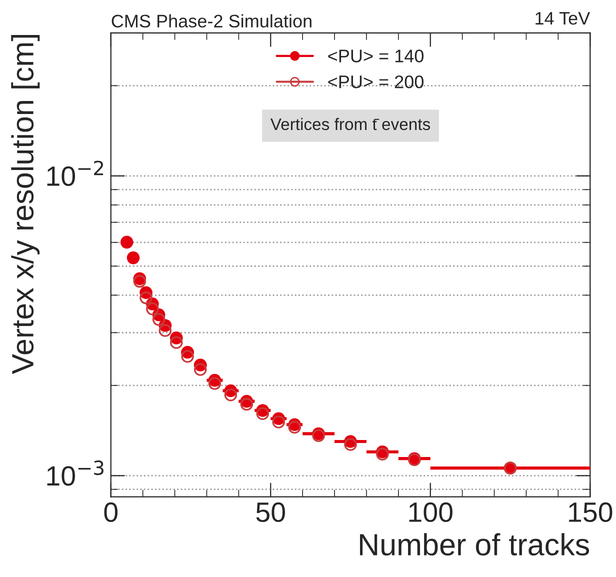 The image size is (616, 577). Describe the element at coordinates (75, 473) in the screenshot. I see `y-tick-label: 10$^{−3}$` at that location.